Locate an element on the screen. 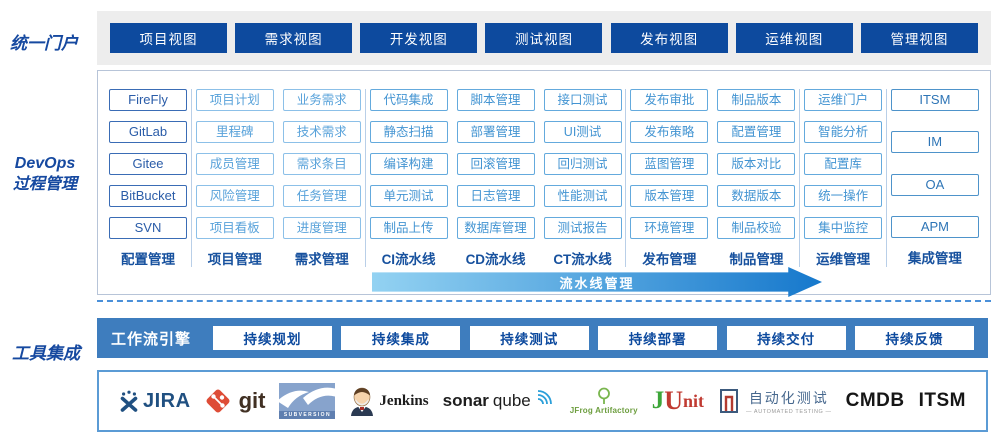 This screenshot has width=1000, height=439. column-配置管理: FireFly GitLab Gitee BitBucket SVN 配置管理 is located at coordinates (148, 178).